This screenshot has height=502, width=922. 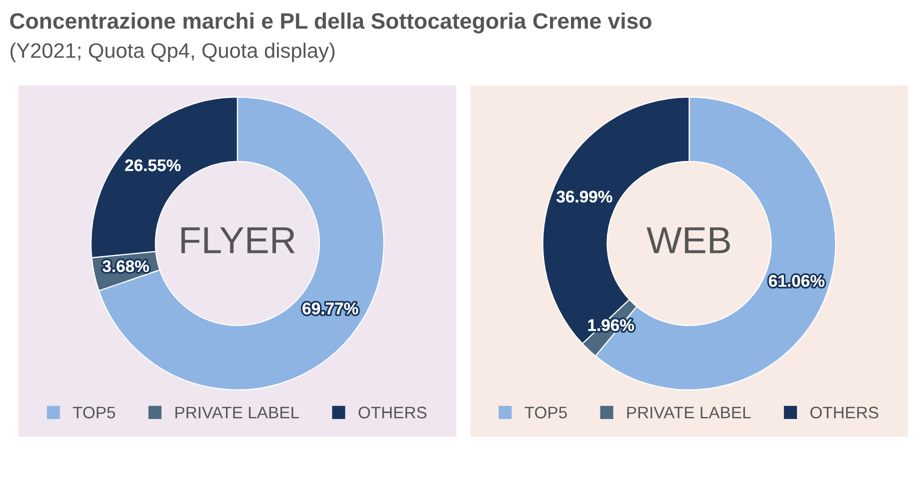 I want to click on text: FLYER, so click(x=238, y=240).